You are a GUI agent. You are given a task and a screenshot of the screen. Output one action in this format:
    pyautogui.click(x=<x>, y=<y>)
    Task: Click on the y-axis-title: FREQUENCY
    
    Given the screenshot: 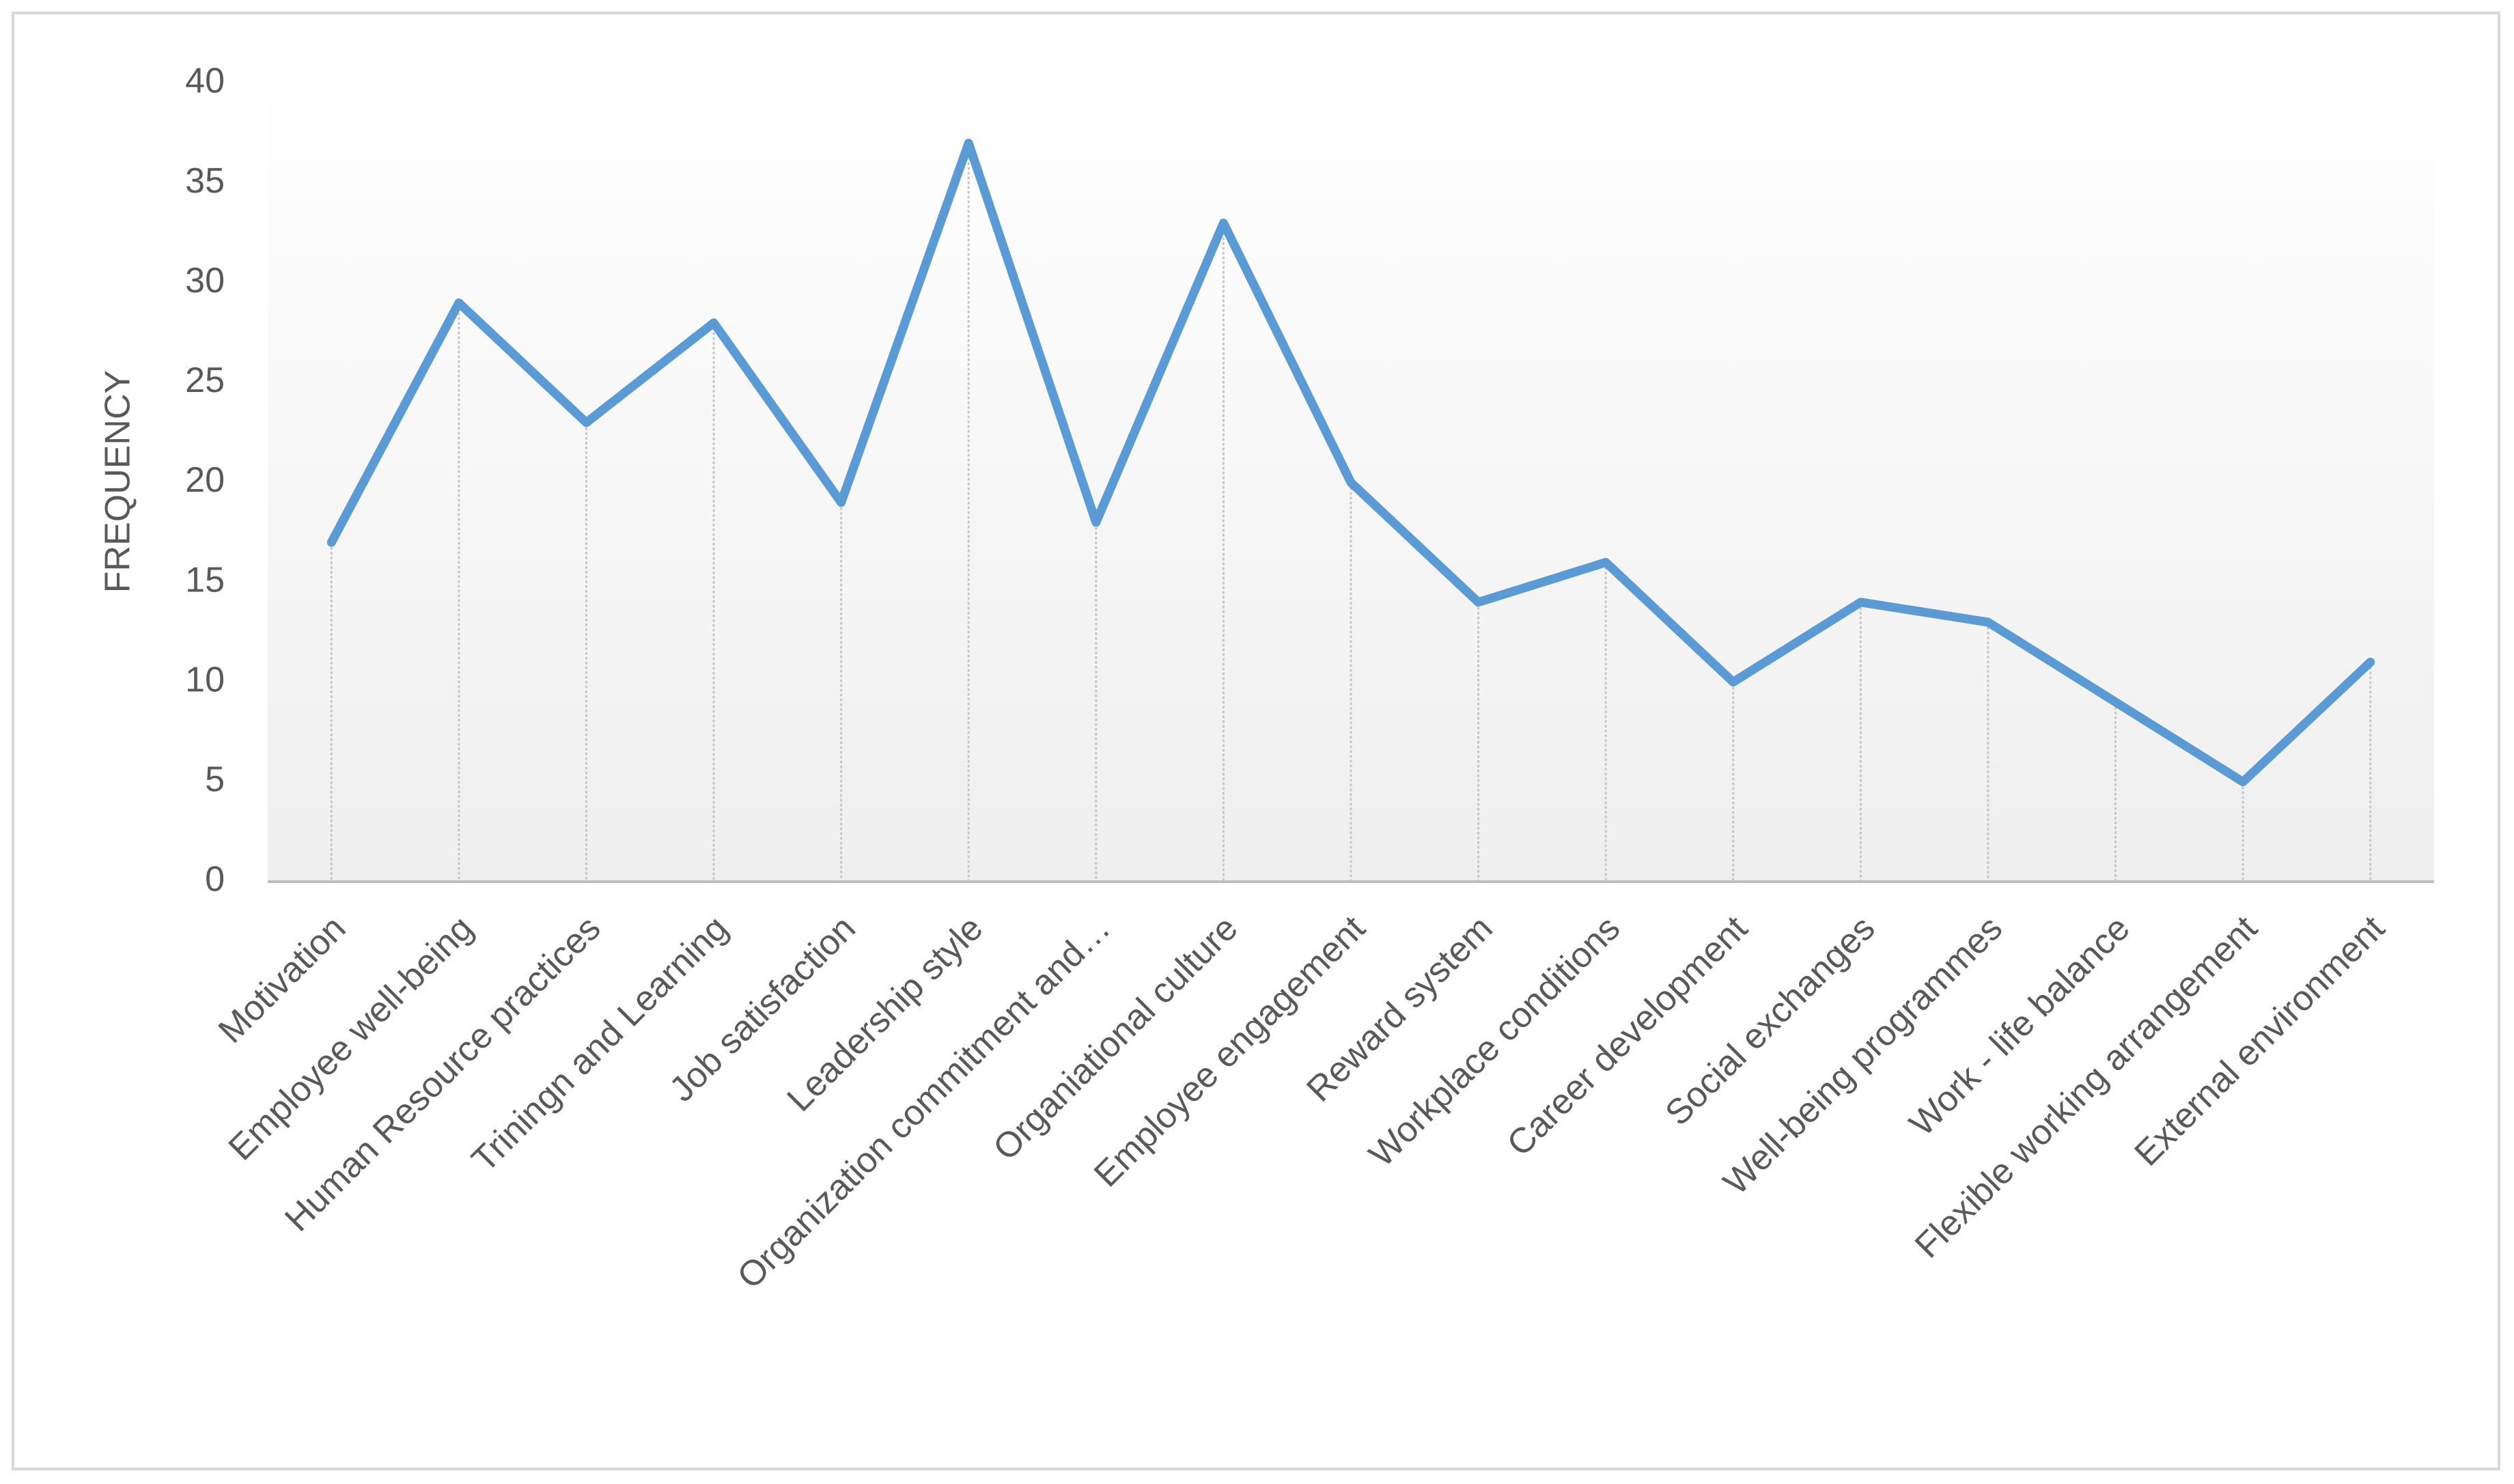 What is the action you would take?
    pyautogui.click(x=118, y=481)
    